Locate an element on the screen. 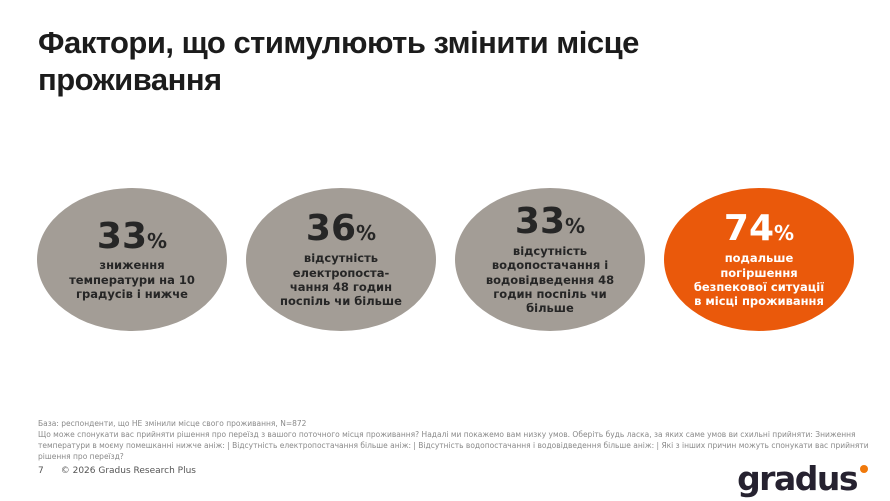 The width and height of the screenshot is (890, 501). slide-footer: 7 © 2026 Gradus Research Plus is located at coordinates (117, 471).